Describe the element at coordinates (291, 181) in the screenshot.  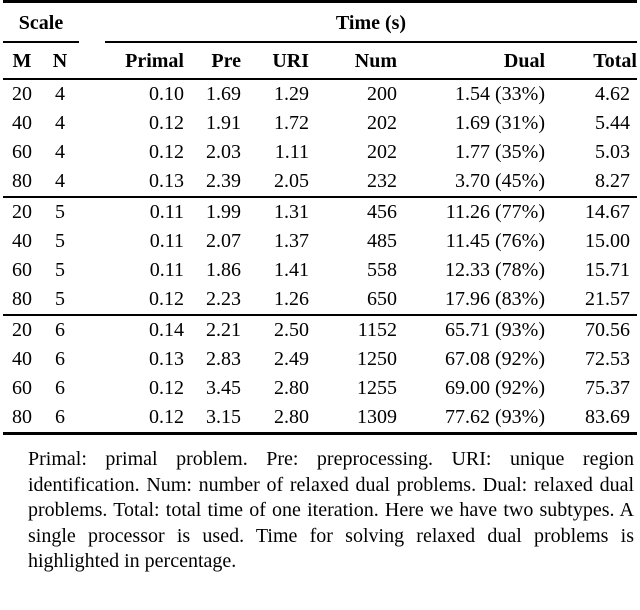
I see `cell-uri: 2.05` at that location.